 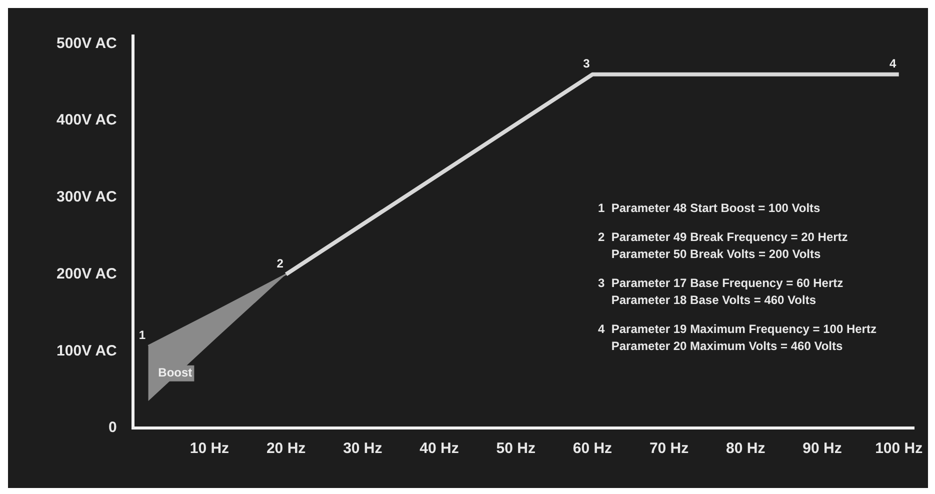 I want to click on annotation: 1, so click(x=142, y=335).